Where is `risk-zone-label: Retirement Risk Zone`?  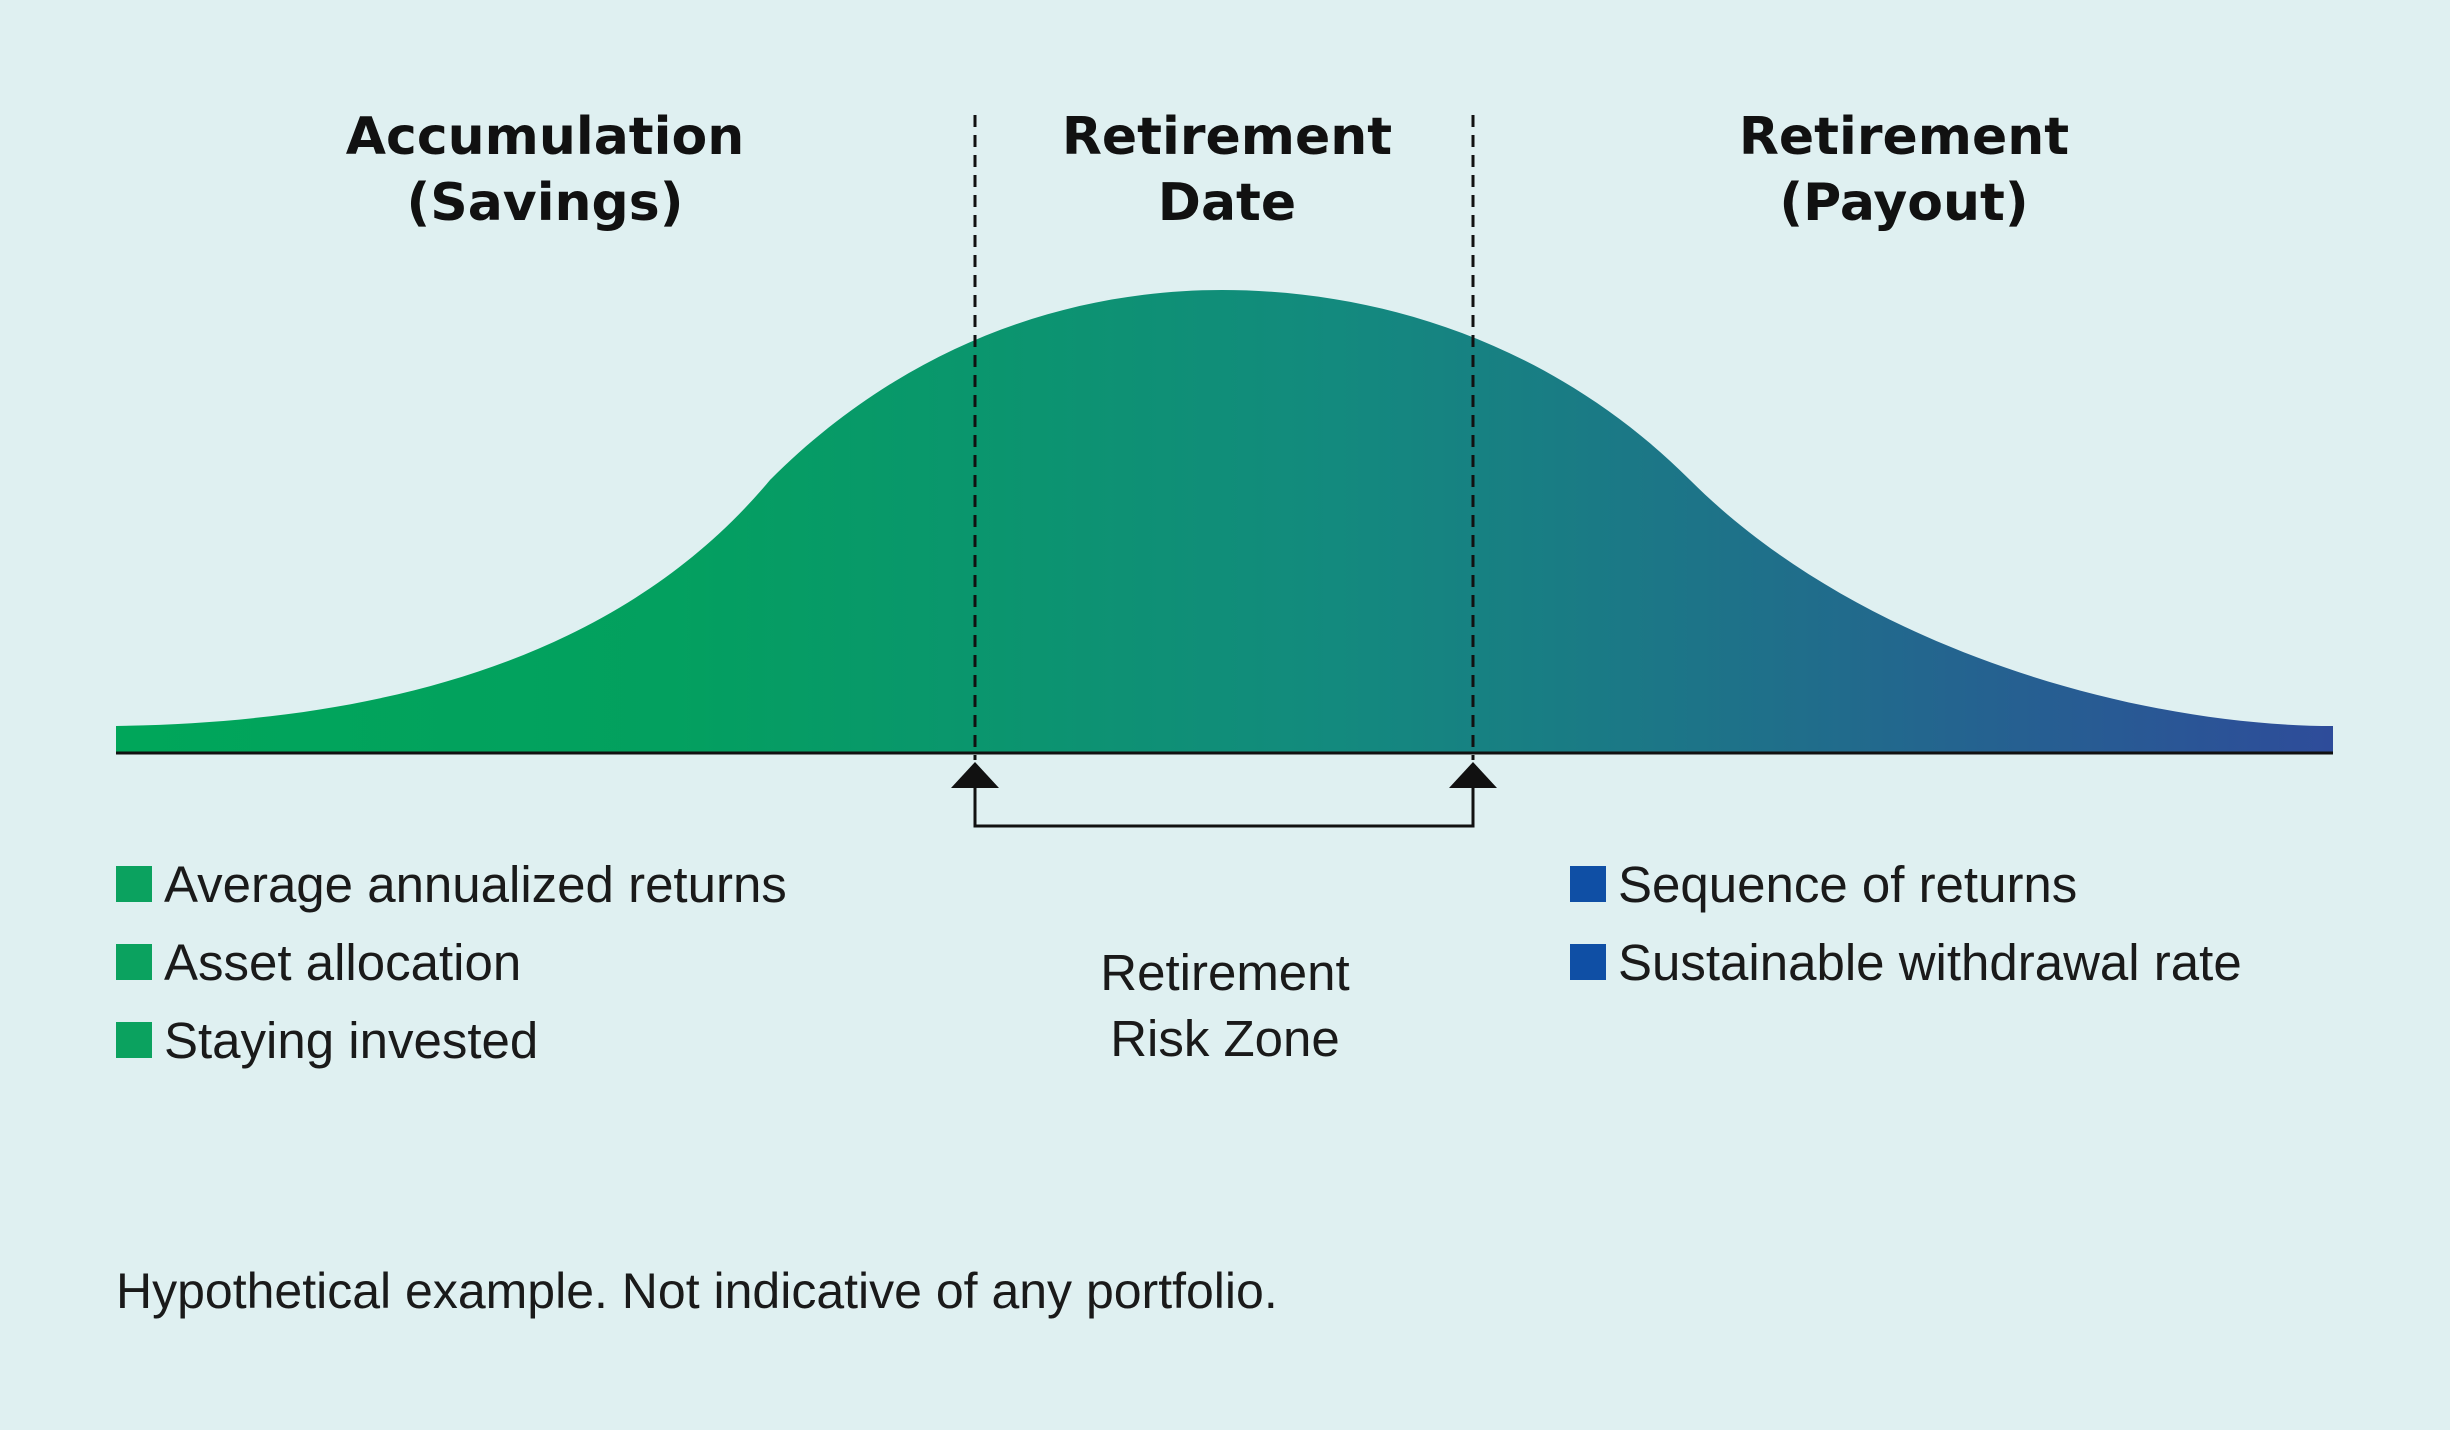
risk-zone-label: Retirement Risk Zone is located at coordinates (1225, 1006).